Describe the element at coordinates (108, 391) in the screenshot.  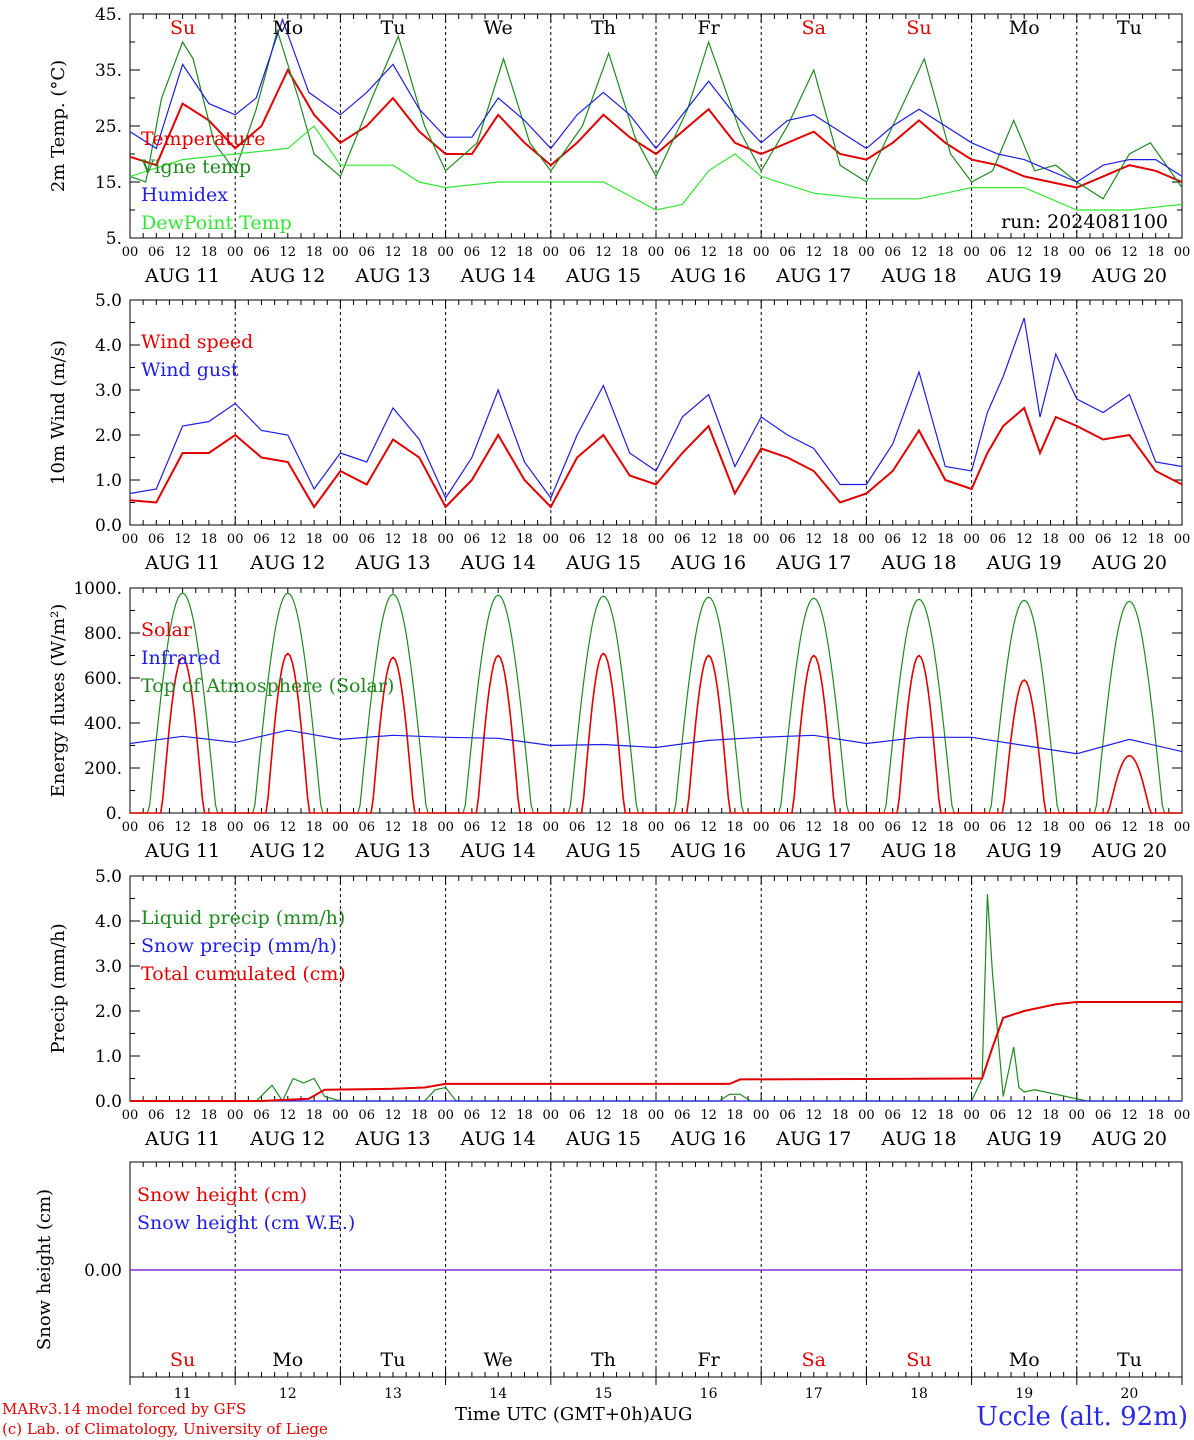
I see `y-tick-label: 3.0` at that location.